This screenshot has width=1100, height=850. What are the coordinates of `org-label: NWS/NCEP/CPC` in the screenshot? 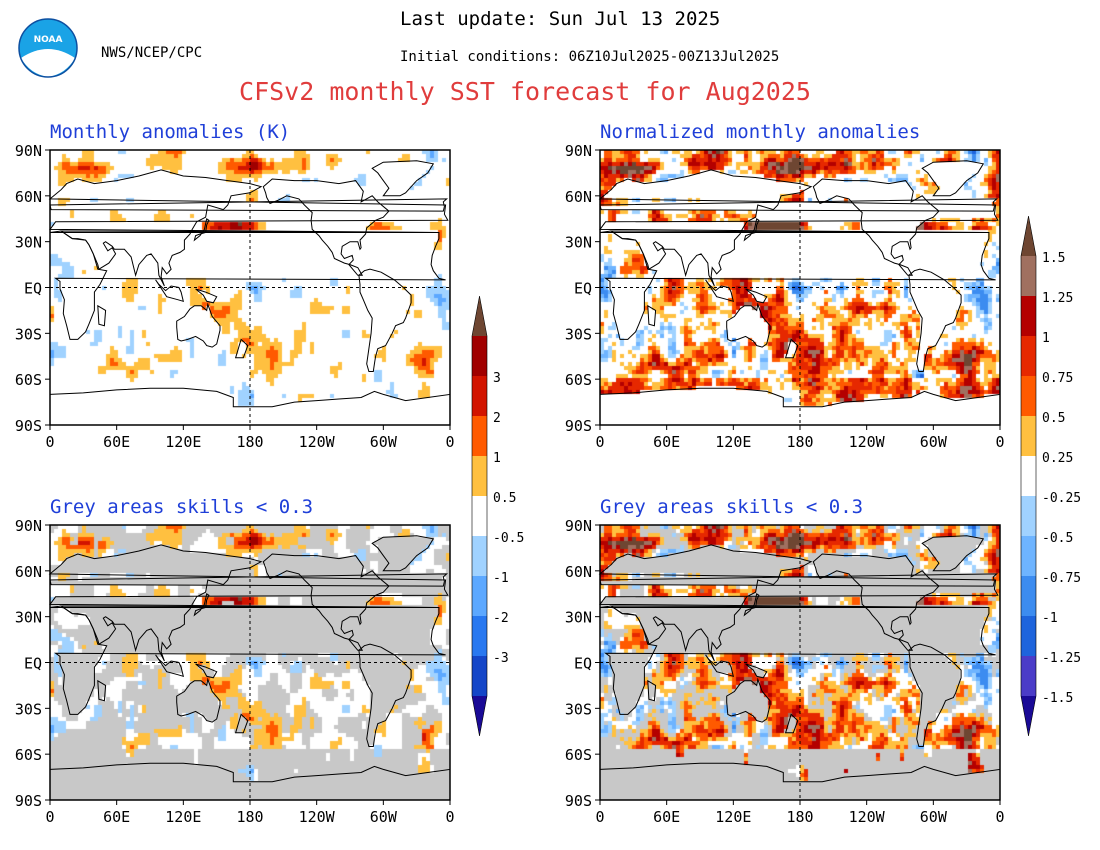 It's located at (151, 53).